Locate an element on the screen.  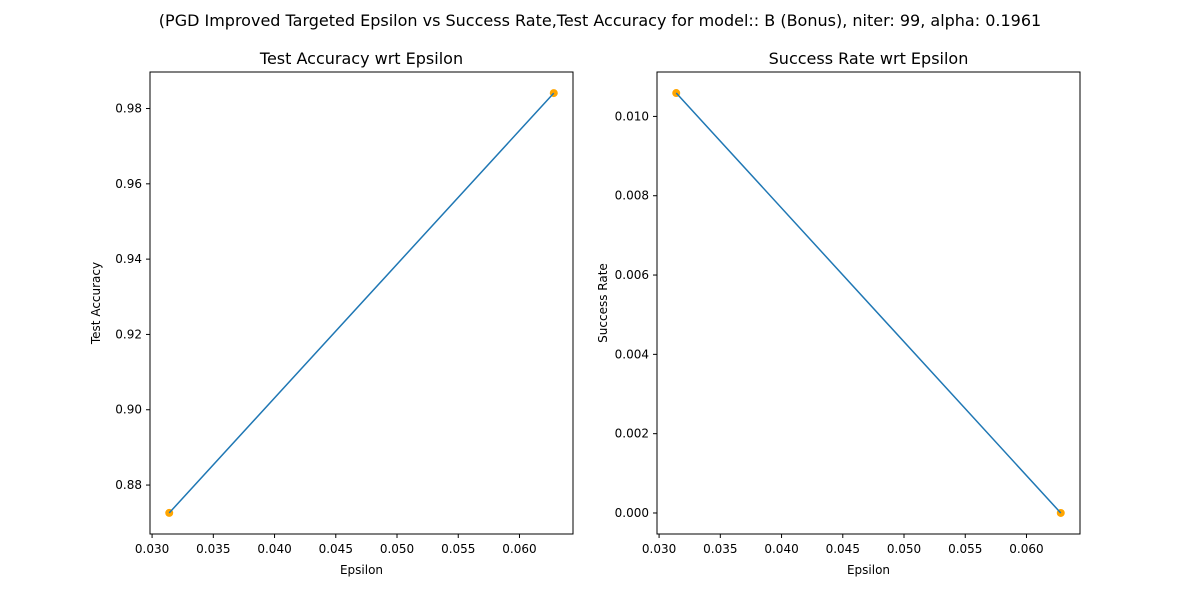
success-rate-xlabel: Epsilon is located at coordinates (868, 570).